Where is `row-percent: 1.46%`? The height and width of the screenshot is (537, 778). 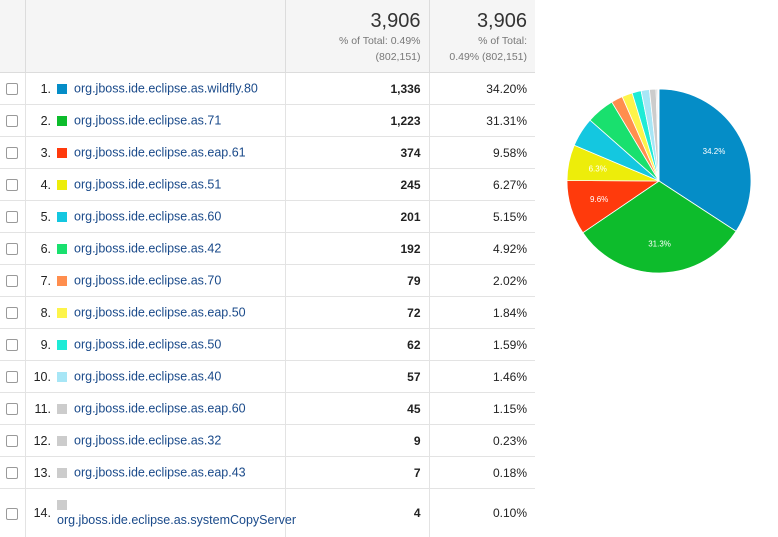
row-percent: 1.46% is located at coordinates (482, 377).